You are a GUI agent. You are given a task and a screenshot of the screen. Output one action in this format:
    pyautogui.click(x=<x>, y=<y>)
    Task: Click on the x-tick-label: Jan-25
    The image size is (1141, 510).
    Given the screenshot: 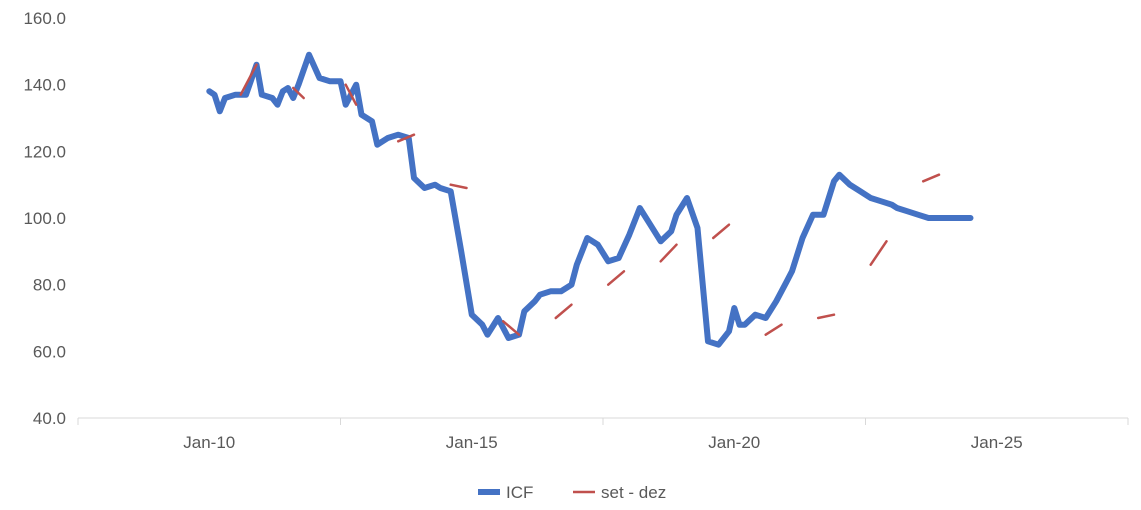 What is the action you would take?
    pyautogui.click(x=997, y=442)
    